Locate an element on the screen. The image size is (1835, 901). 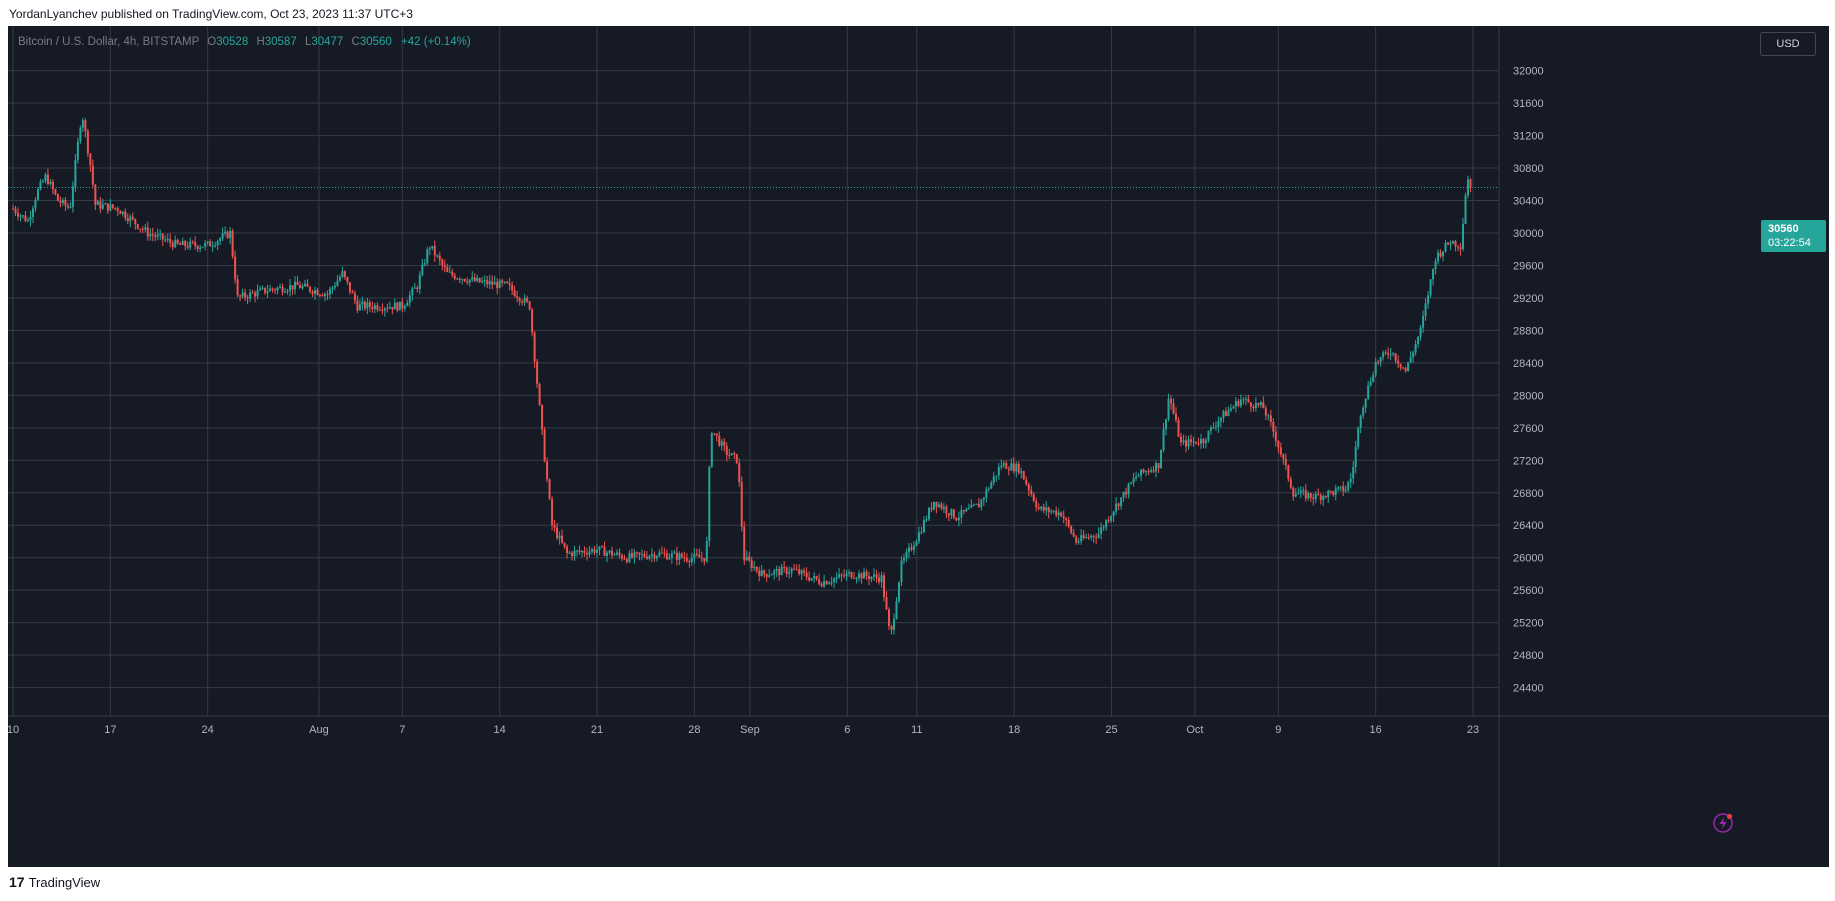
x-tick-label: 25 is located at coordinates (1111, 730).